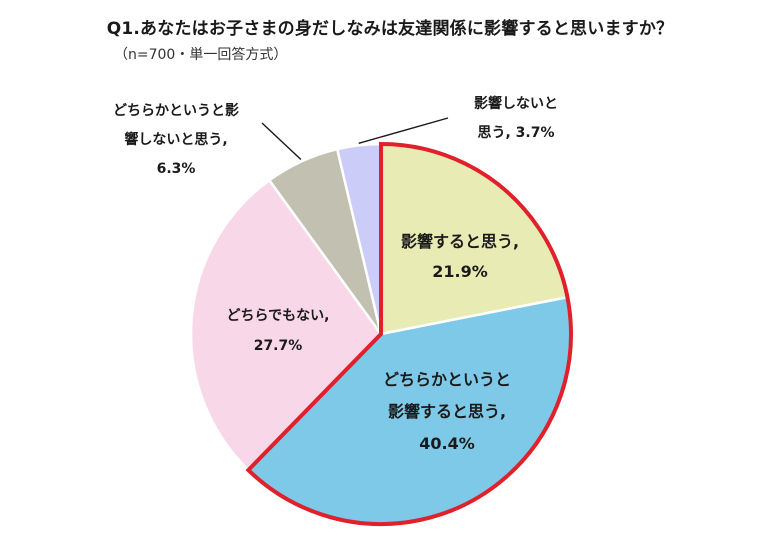 The height and width of the screenshot is (540, 780). Describe the element at coordinates (278, 331) in the screenshot. I see `label-neither: どちらでもない, 27.7%` at that location.